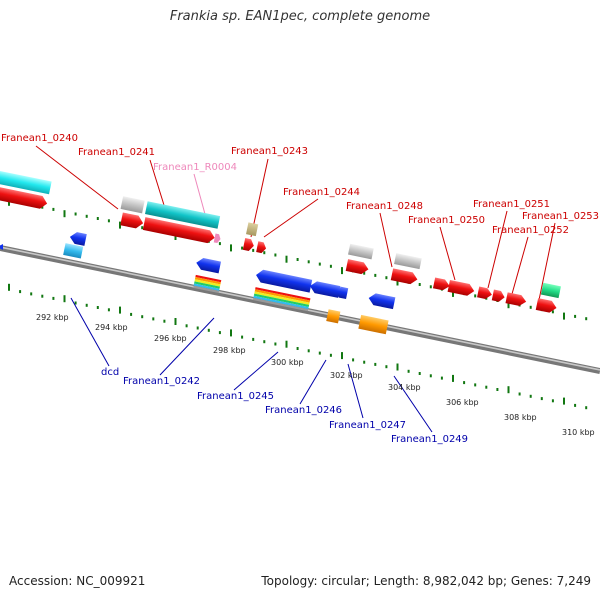 Image resolution: width=600 pixels, height=600 pixels. I want to click on gene-0247-blue, so click(341, 293).